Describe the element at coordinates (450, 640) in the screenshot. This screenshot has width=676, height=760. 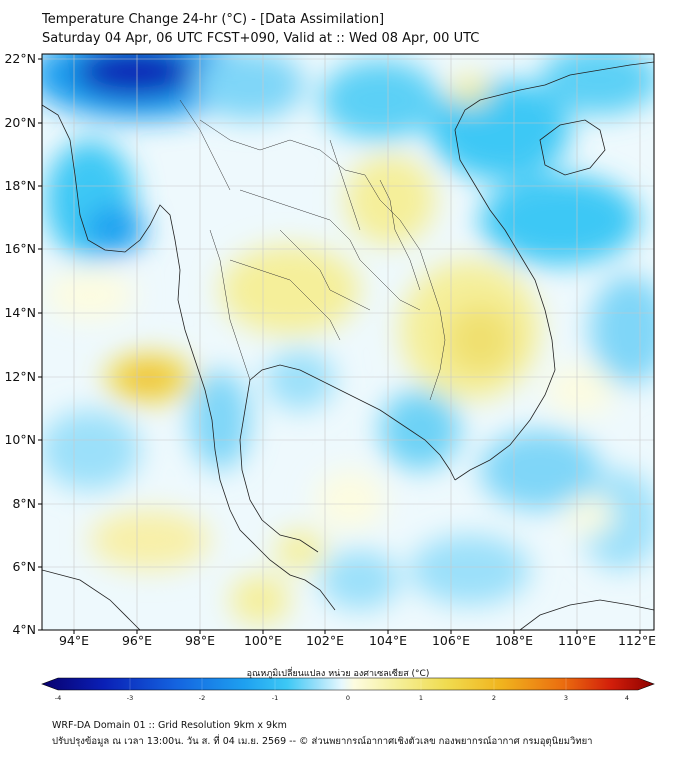
I see `lon-label-106e: 106°E` at that location.